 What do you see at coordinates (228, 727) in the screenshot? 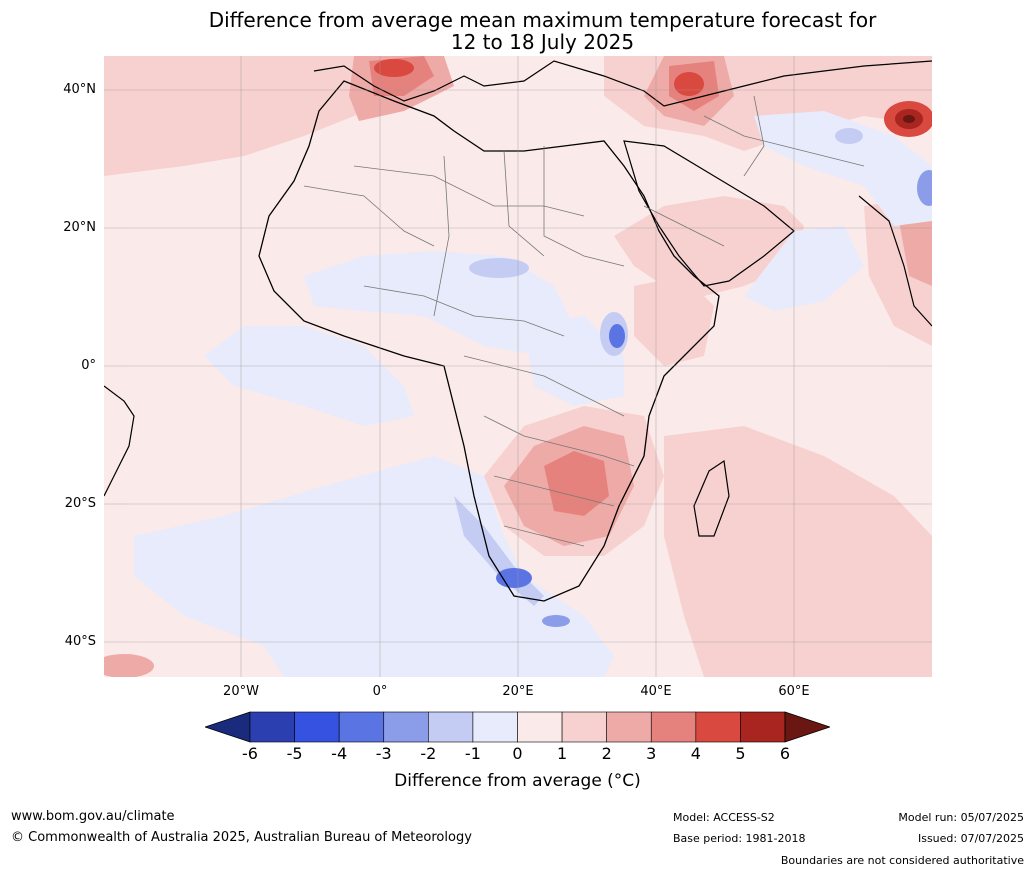
I see `colorbar-extend-low` at bounding box center [228, 727].